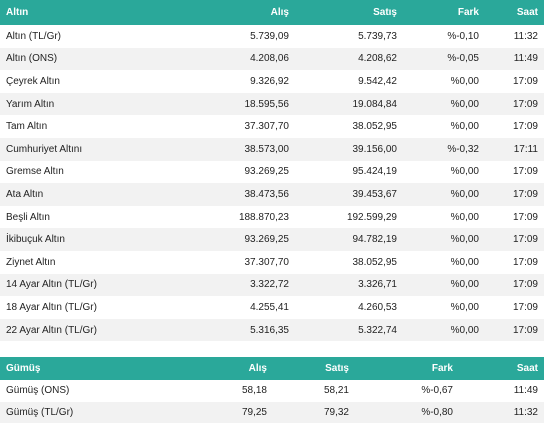 This screenshot has width=544, height=423. What do you see at coordinates (375, 149) in the screenshot?
I see `row-sell-price: 39.156,00` at bounding box center [375, 149].